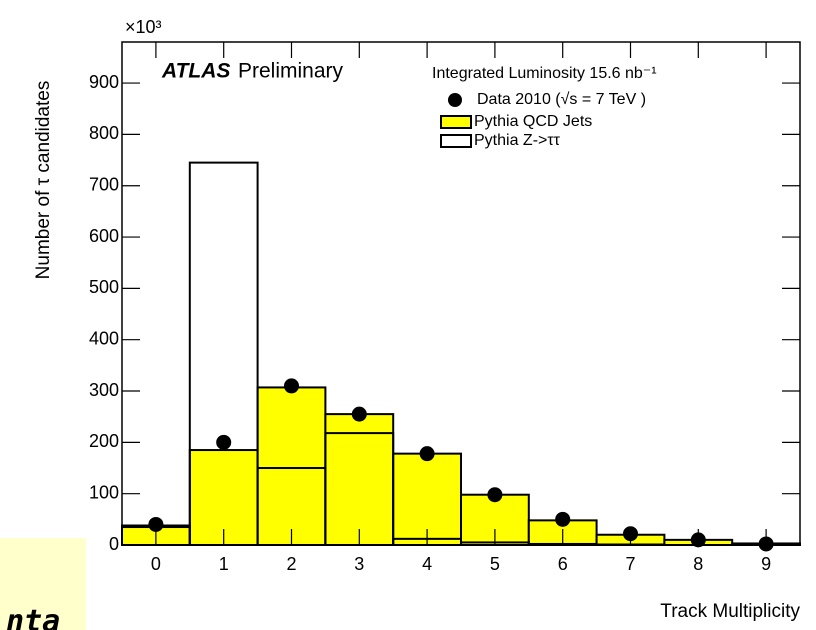 The image size is (816, 630). Describe the element at coordinates (517, 140) in the screenshot. I see `legend-label: Pythia Z->ττ` at that location.